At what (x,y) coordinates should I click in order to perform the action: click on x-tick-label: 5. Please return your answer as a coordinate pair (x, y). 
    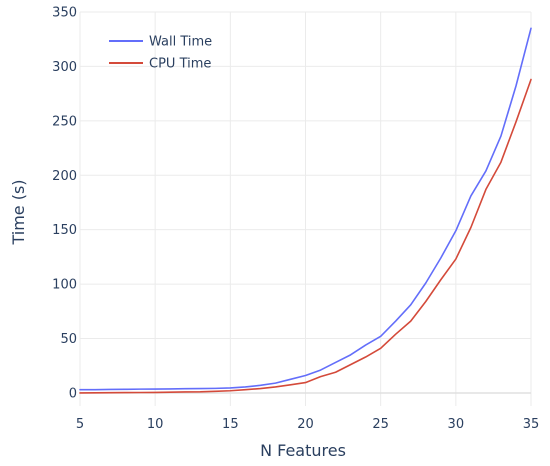
    Looking at the image, I should click on (80, 424).